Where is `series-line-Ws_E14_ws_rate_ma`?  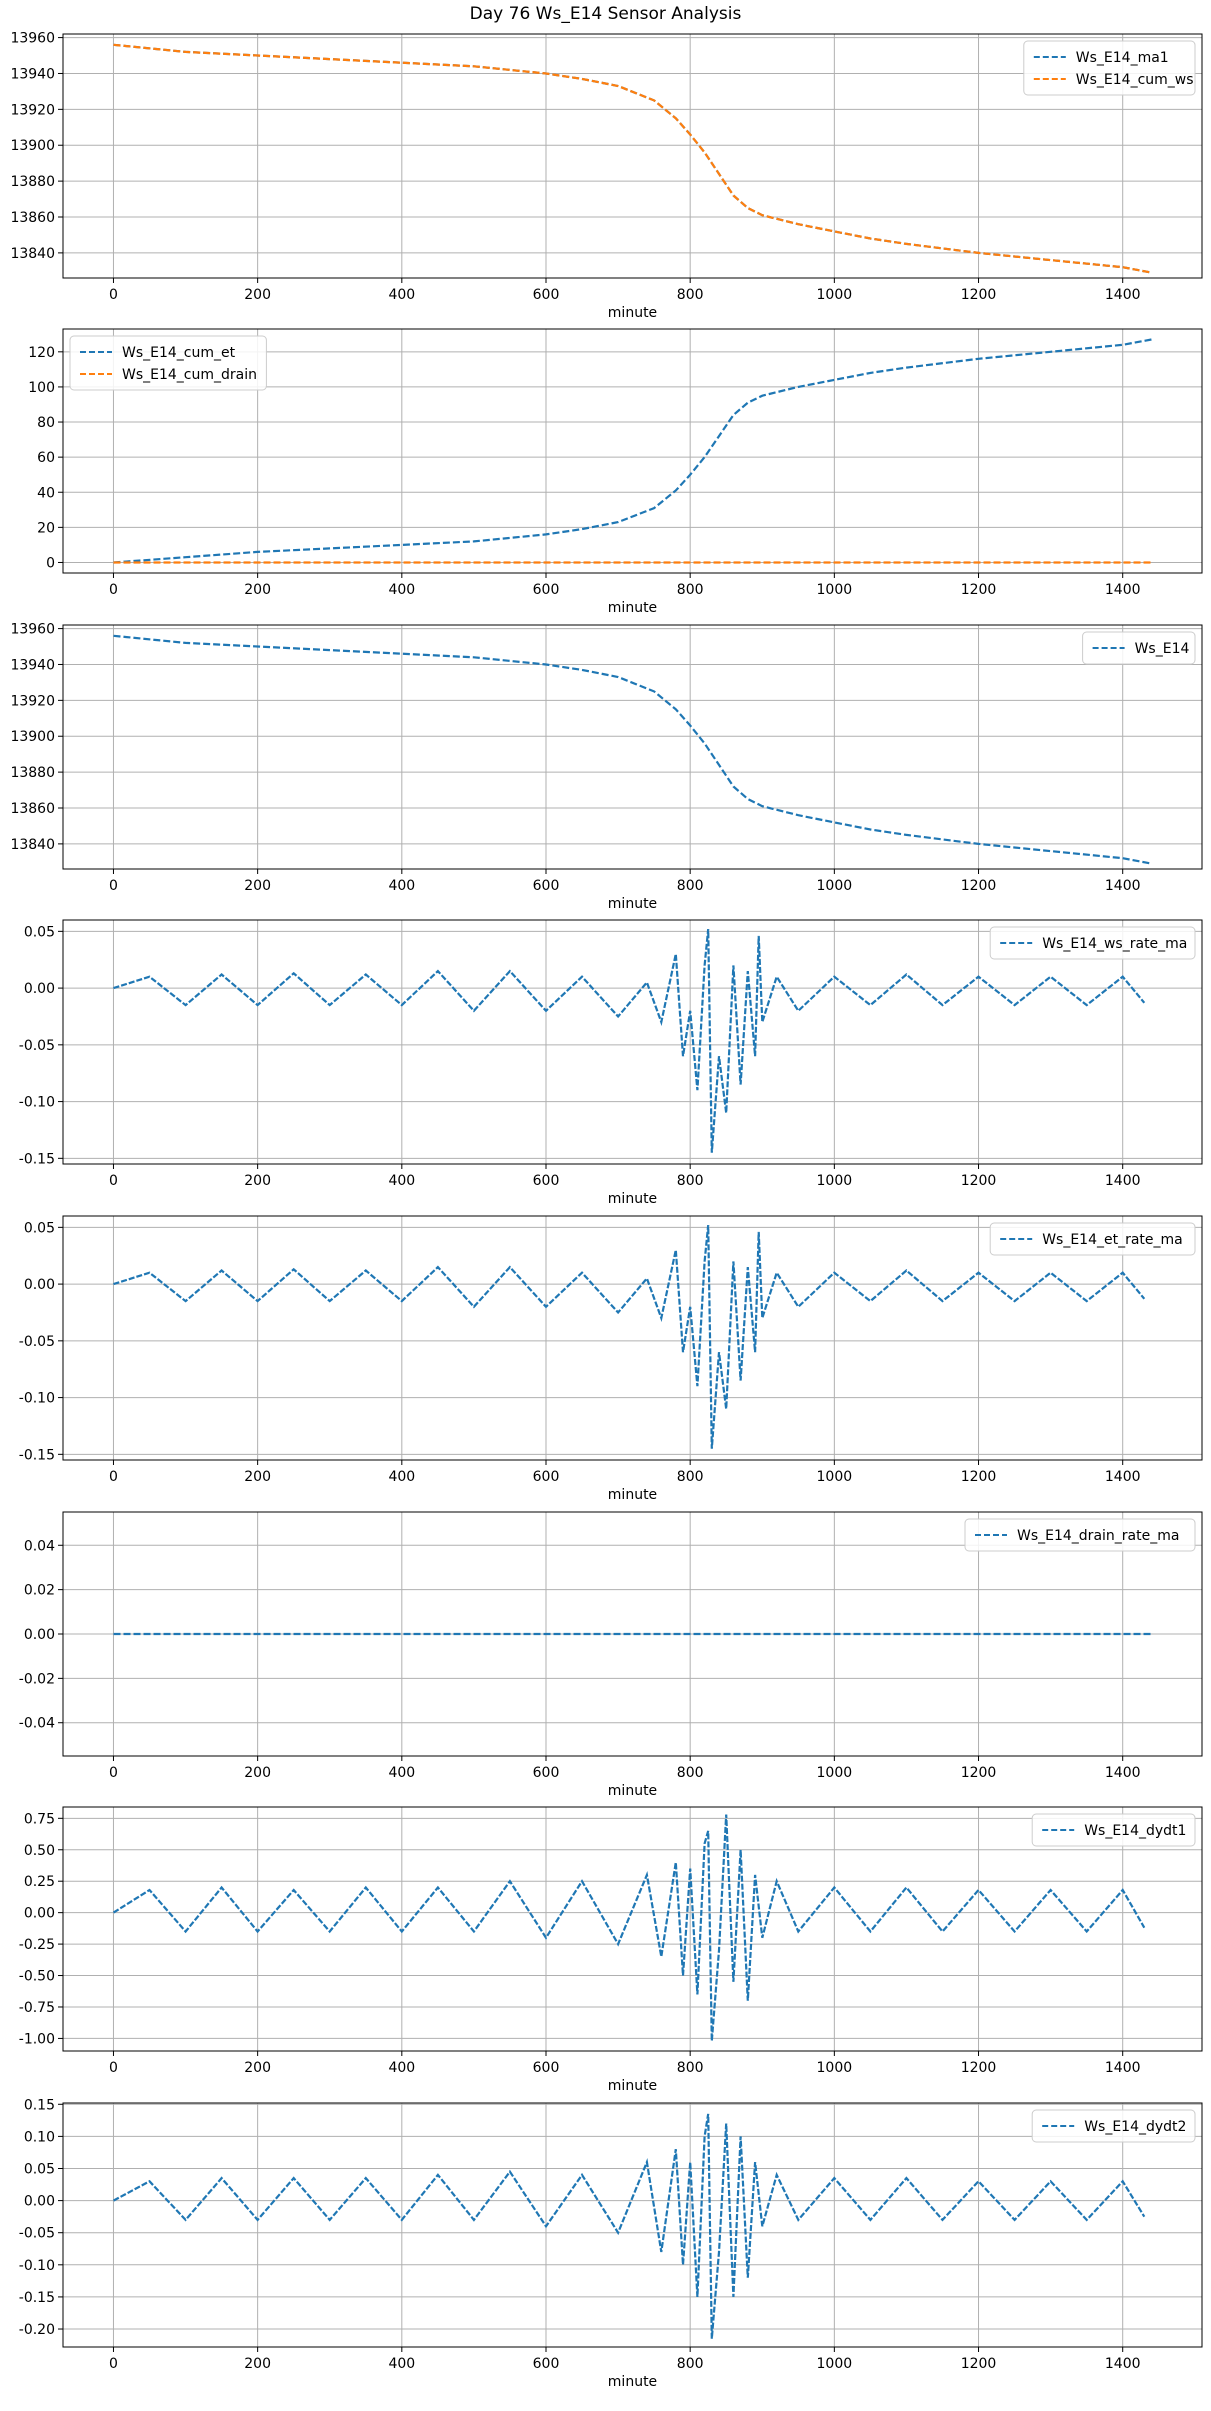 series-line-Ws_E14_ws_rate_ma is located at coordinates (629, 1040).